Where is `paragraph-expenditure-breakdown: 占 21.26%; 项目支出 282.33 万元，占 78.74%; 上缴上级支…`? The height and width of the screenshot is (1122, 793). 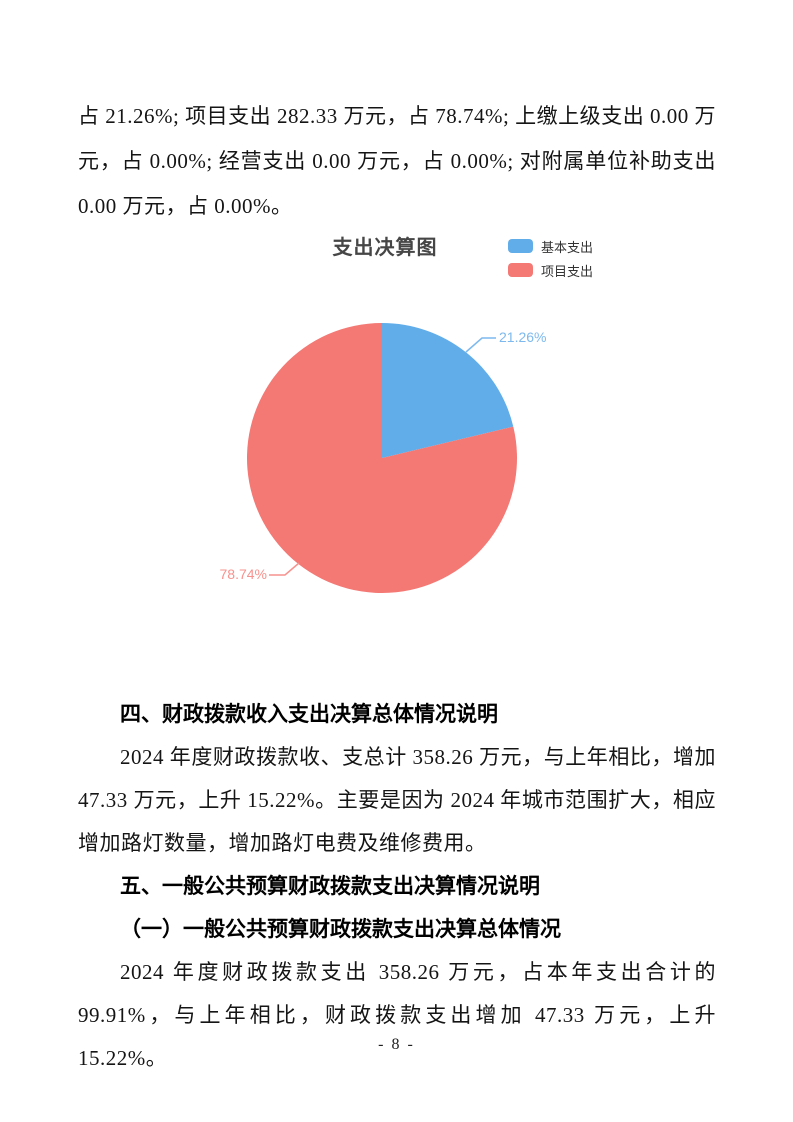 paragraph-expenditure-breakdown: 占 21.26%; 项目支出 282.33 万元，占 78.74%; 上缴上级支… is located at coordinates (397, 161).